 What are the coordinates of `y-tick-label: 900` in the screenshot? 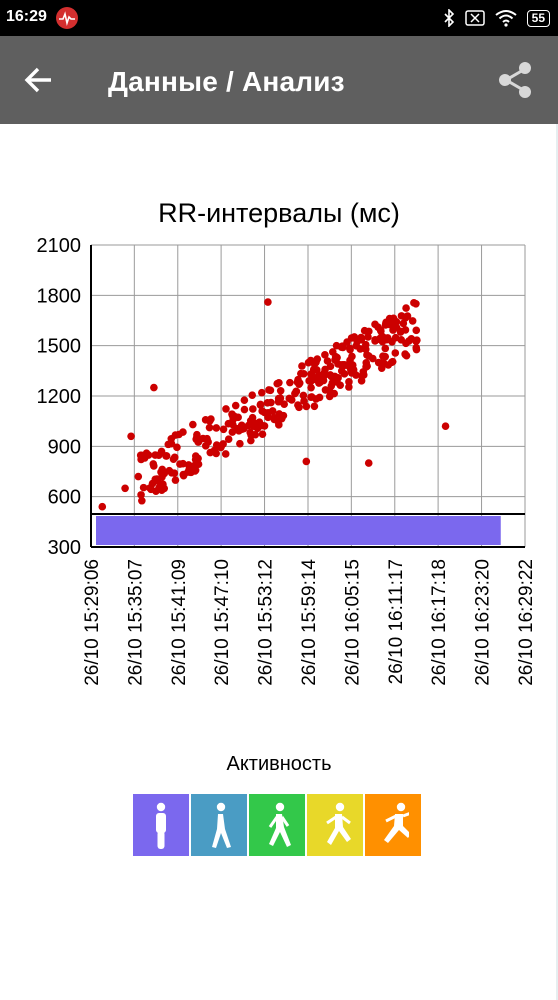 It's located at (64, 447).